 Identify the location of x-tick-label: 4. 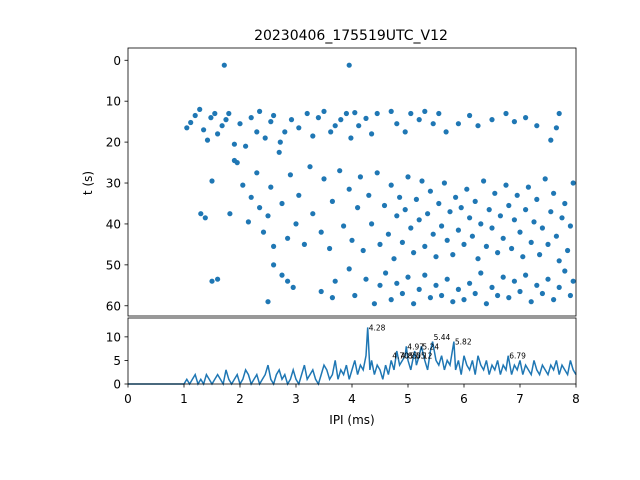
(352, 399).